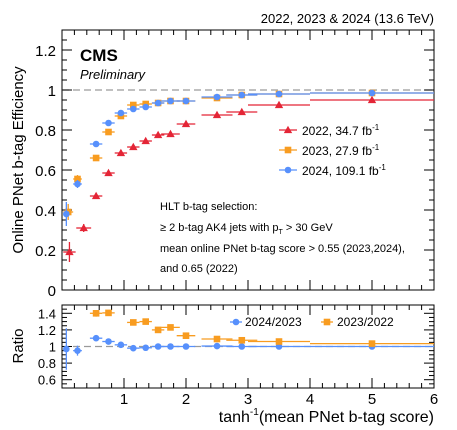 The image size is (457, 430). Describe the element at coordinates (47, 313) in the screenshot. I see `y-tick-label: 1.4` at that location.